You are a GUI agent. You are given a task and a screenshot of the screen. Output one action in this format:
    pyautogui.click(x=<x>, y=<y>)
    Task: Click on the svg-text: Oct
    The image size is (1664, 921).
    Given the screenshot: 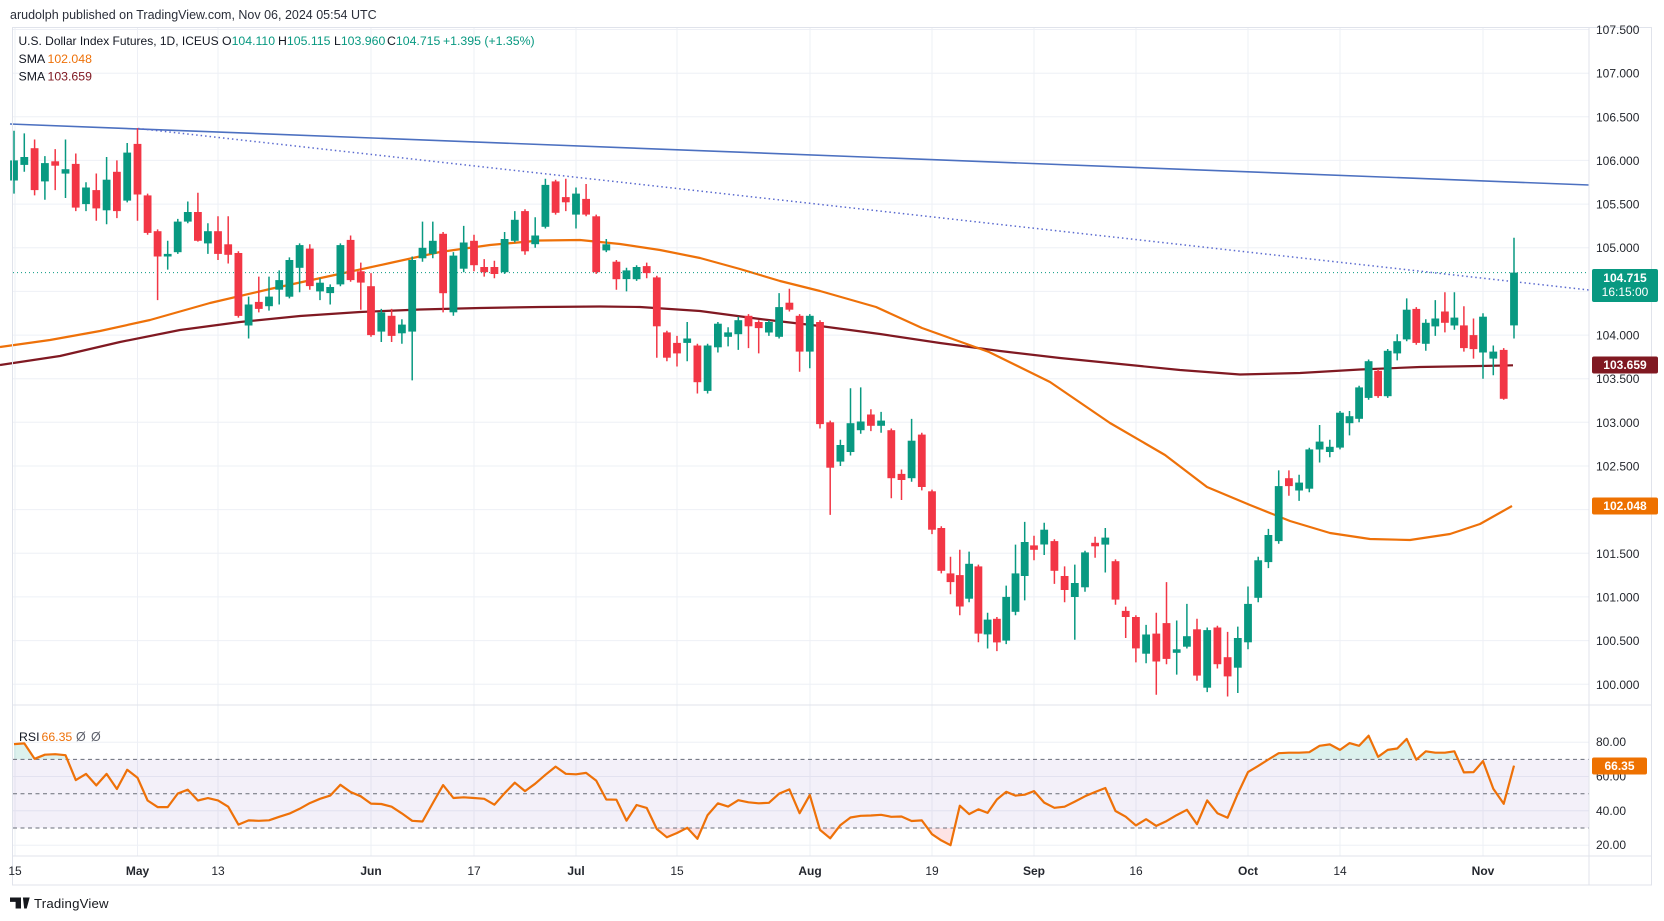 What is the action you would take?
    pyautogui.click(x=1248, y=871)
    